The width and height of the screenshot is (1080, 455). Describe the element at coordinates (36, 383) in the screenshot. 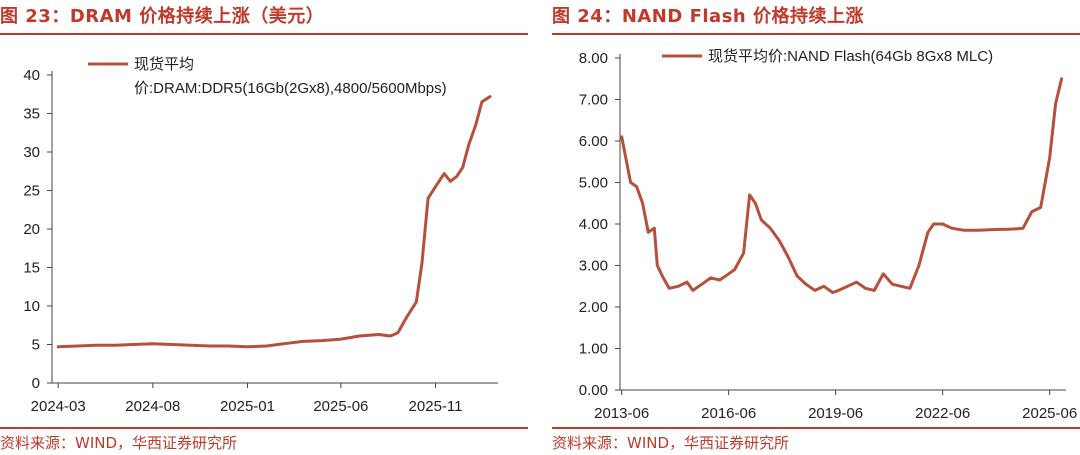

I see `y-tick-label: 0` at that location.